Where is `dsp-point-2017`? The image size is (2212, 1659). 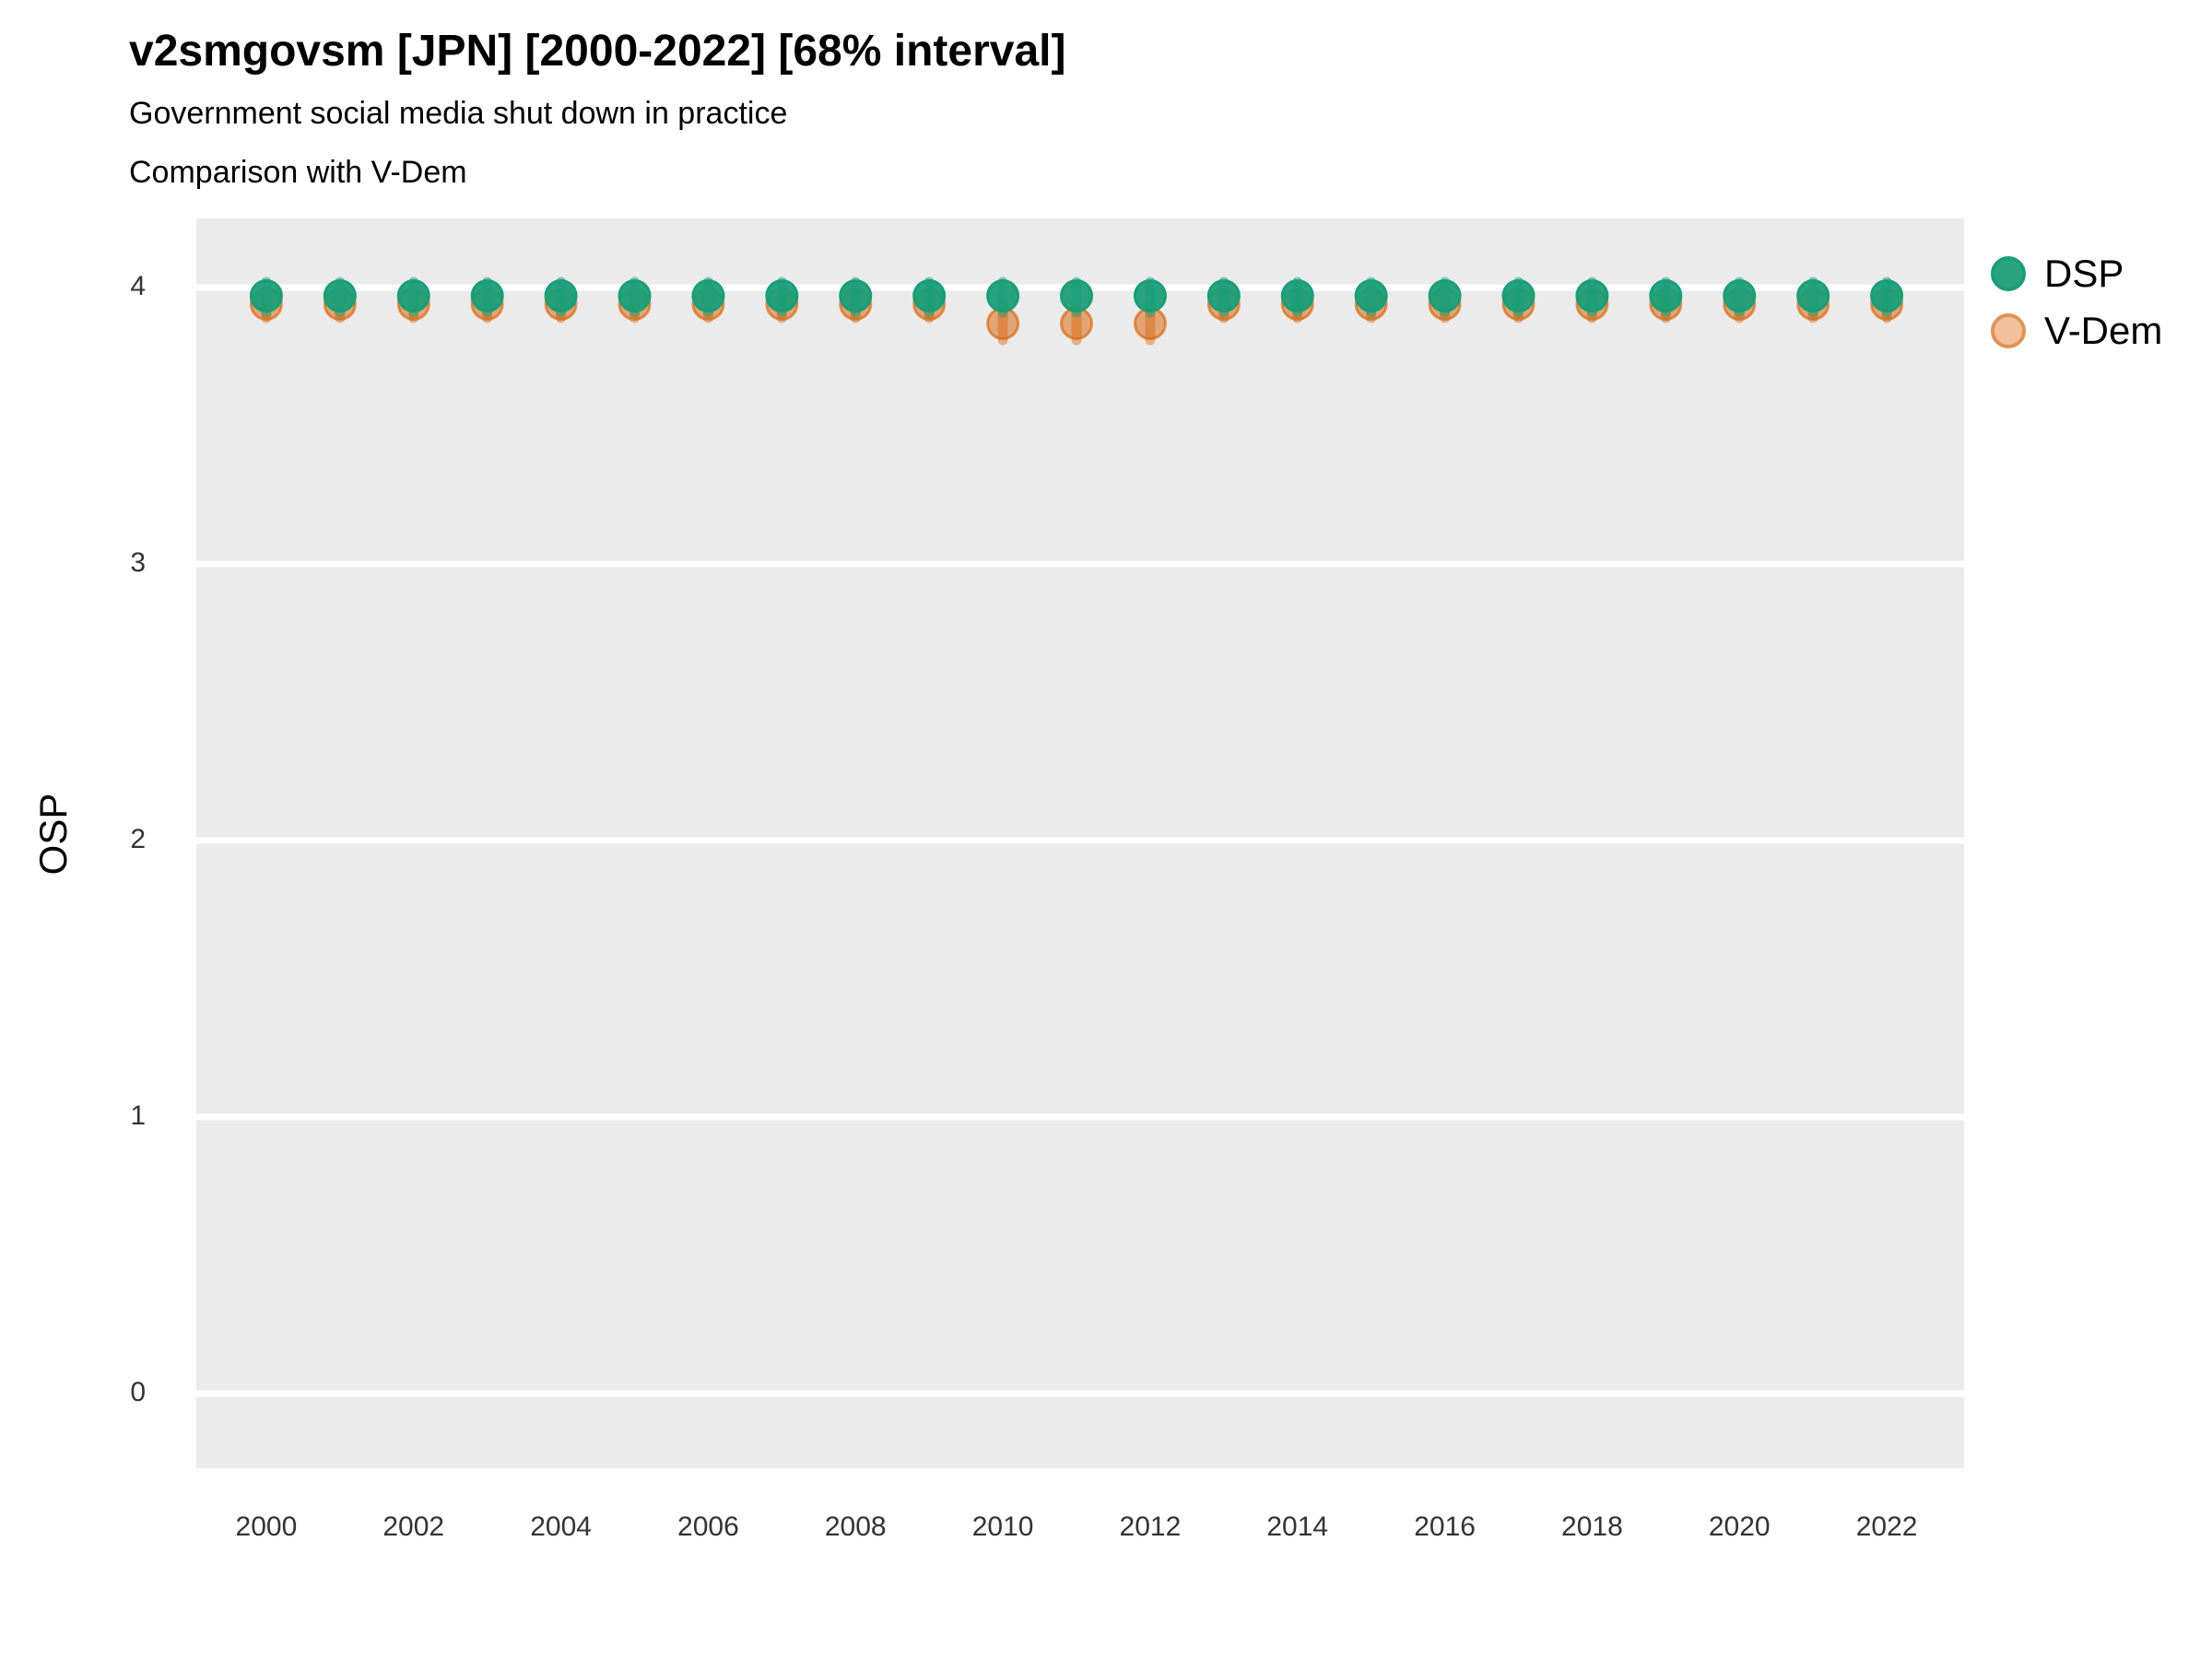
dsp-point-2017 is located at coordinates (1518, 295).